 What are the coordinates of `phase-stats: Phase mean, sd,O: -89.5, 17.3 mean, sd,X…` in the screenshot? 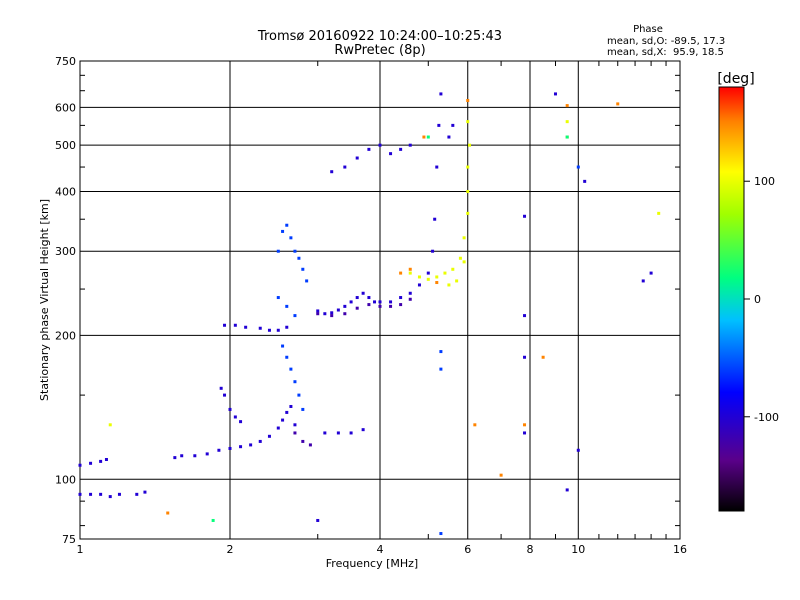 It's located at (666, 41).